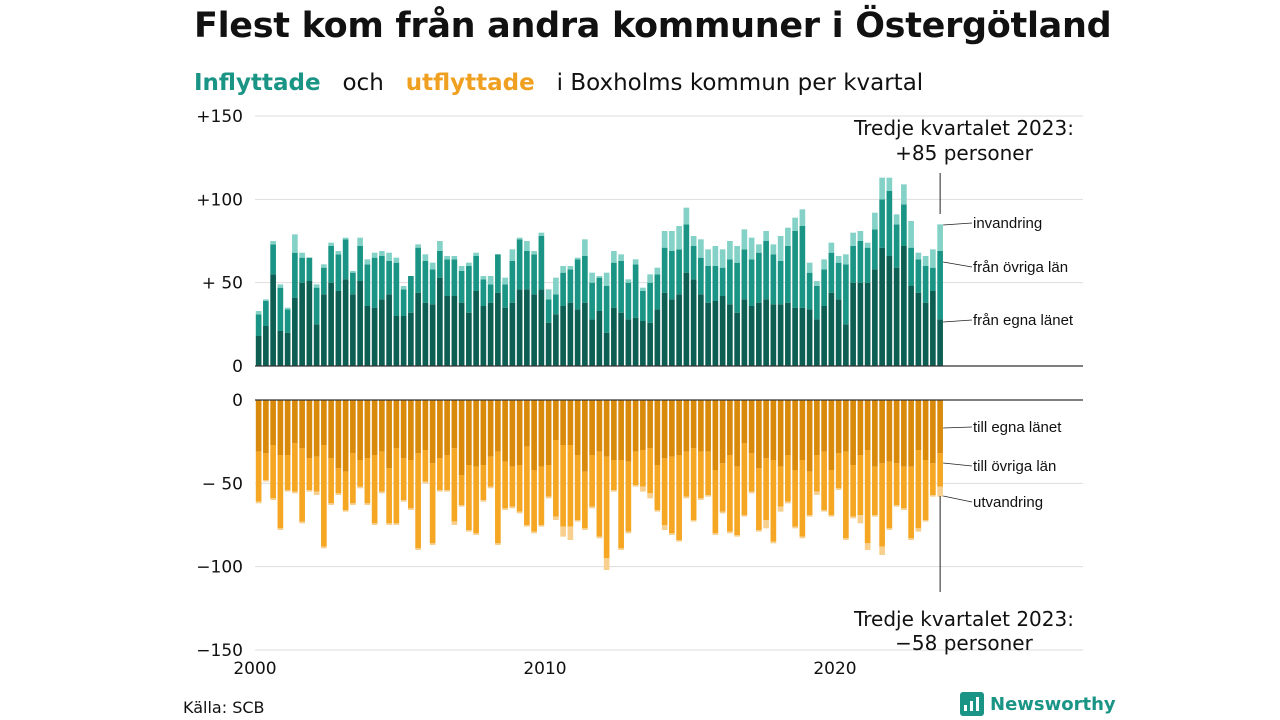 The image size is (1280, 720). What do you see at coordinates (958, 427) in the screenshot?
I see `segment-leader` at bounding box center [958, 427].